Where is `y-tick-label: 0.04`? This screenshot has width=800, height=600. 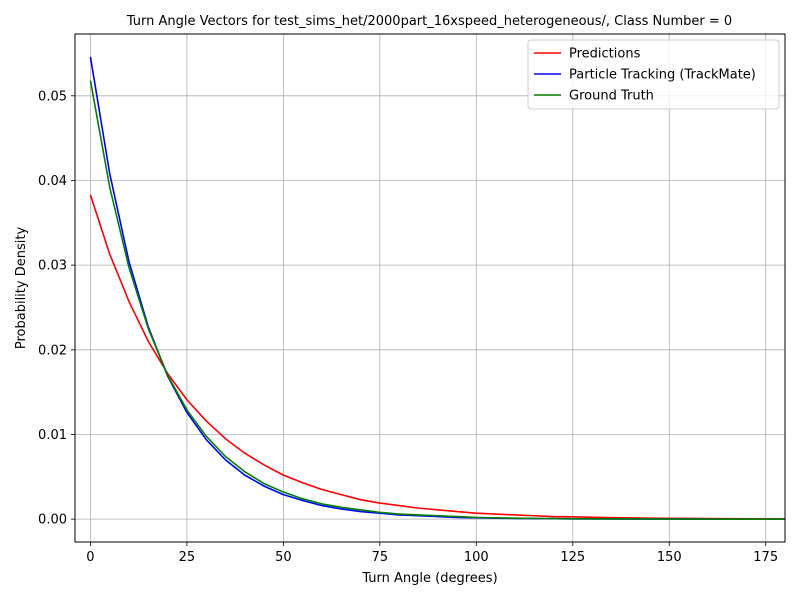 y-tick-label: 0.04 is located at coordinates (52, 181).